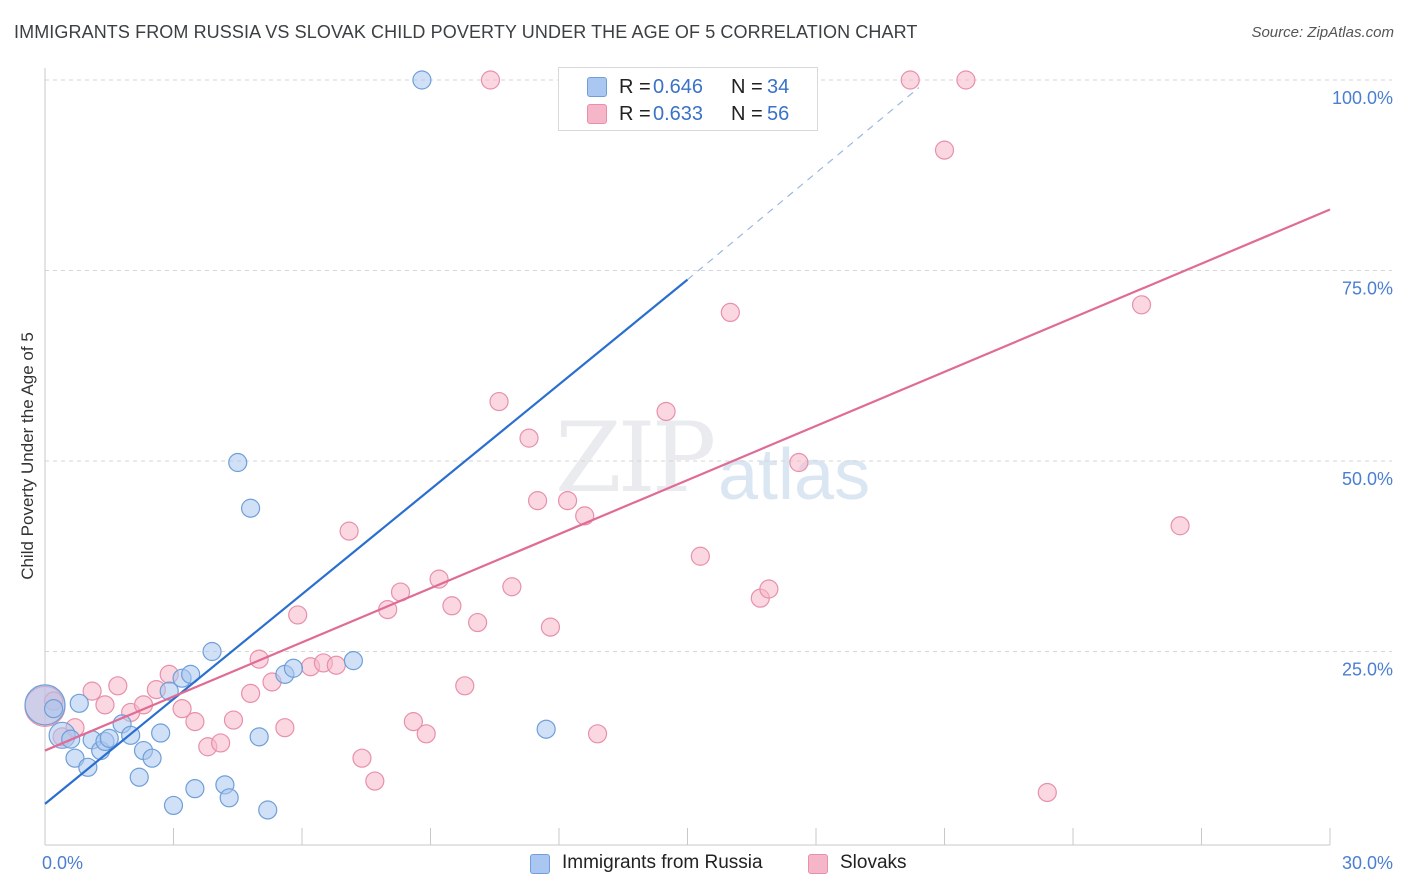 This screenshot has height=892, width=1406. What do you see at coordinates (62, 863) in the screenshot?
I see `x-tick-label: 0.0%` at bounding box center [62, 863].